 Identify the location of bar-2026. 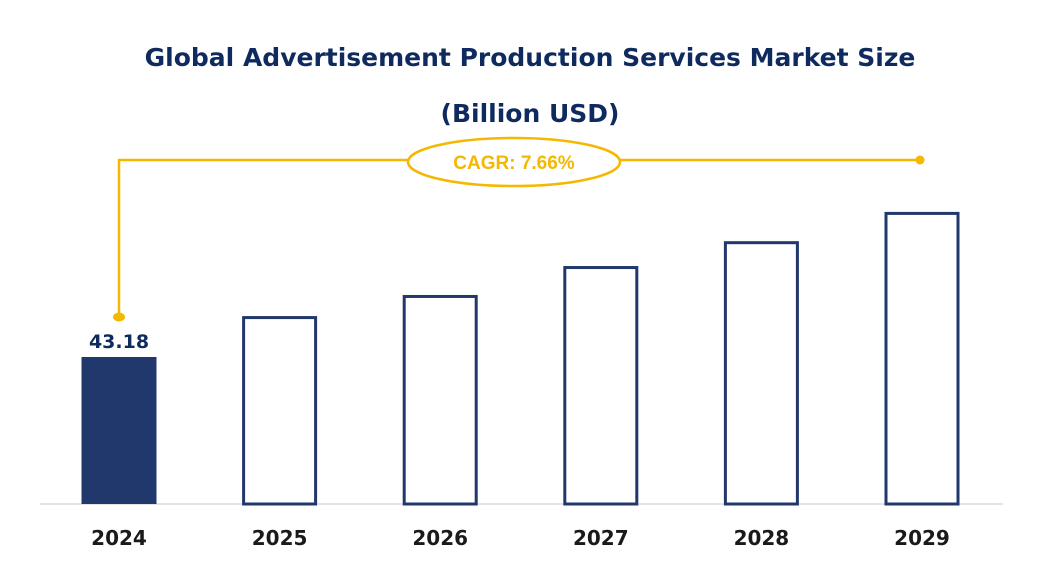
(440, 400).